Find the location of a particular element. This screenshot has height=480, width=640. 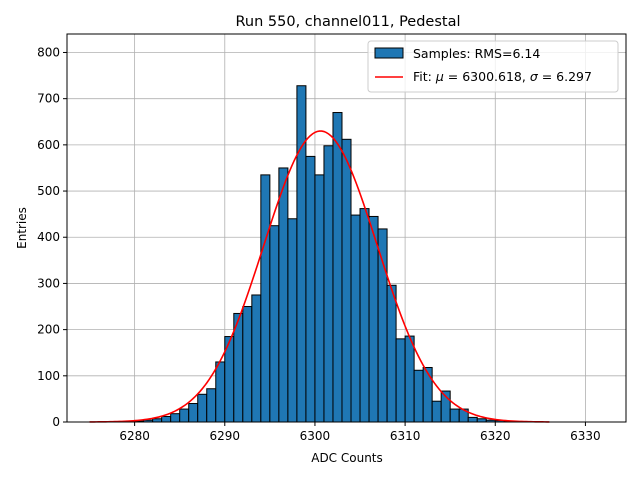

legend-fit-sigma-symbol: σ is located at coordinates (534, 76).